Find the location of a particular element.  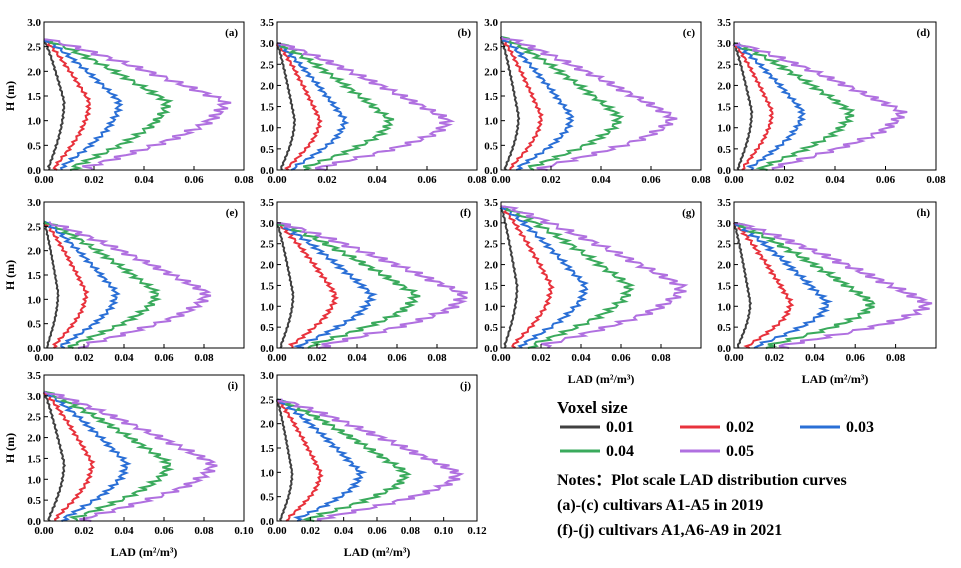

y-axis-title: H (m) is located at coordinates (10, 275).